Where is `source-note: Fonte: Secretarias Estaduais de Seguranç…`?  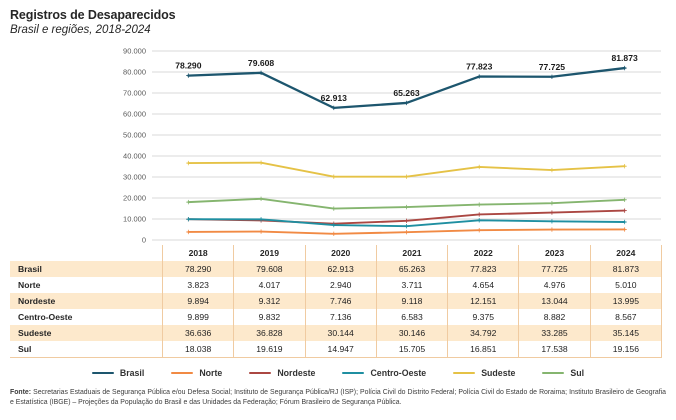
source-note: Fonte: Secretarias Estaduais de Seguranç… is located at coordinates (338, 397).